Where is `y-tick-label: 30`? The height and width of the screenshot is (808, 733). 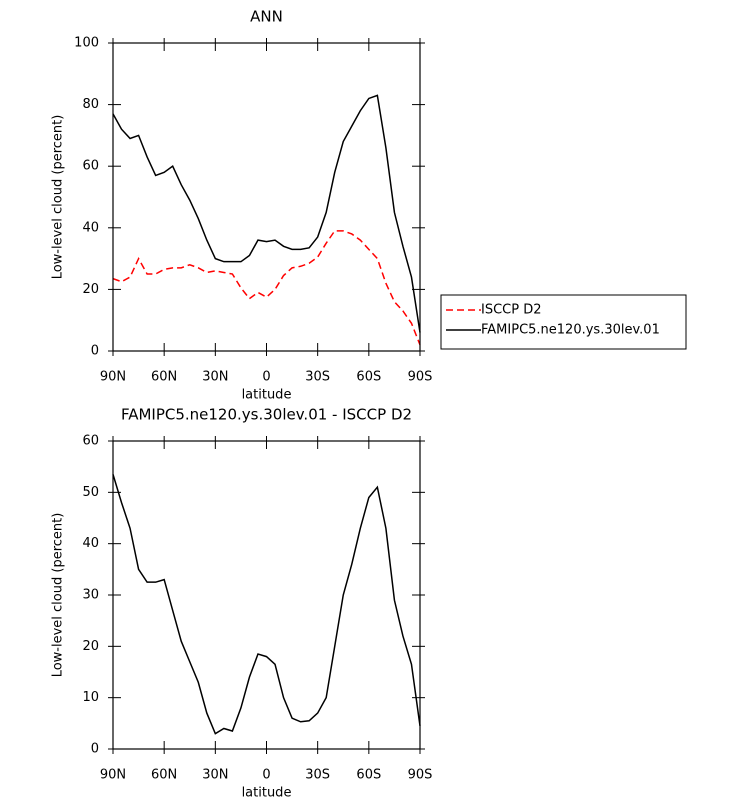
y-tick-label: 30 is located at coordinates (90, 595).